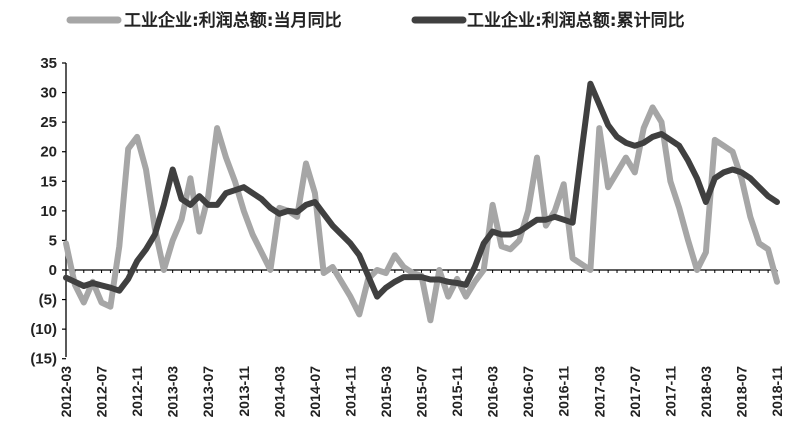  What do you see at coordinates (48, 181) in the screenshot?
I see `y-tick-label: 15` at bounding box center [48, 181].